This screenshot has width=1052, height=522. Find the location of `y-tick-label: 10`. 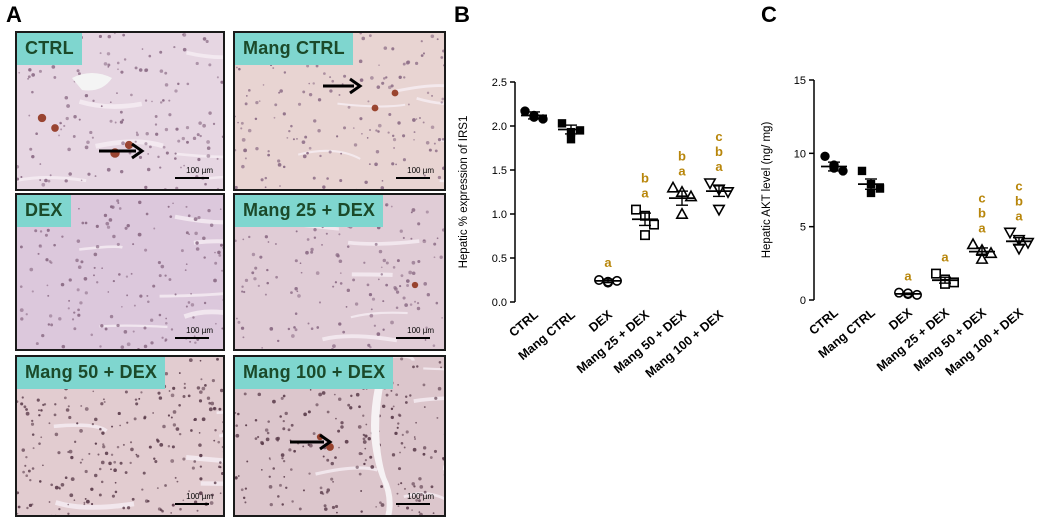

y-tick-label: 10 is located at coordinates (800, 154).